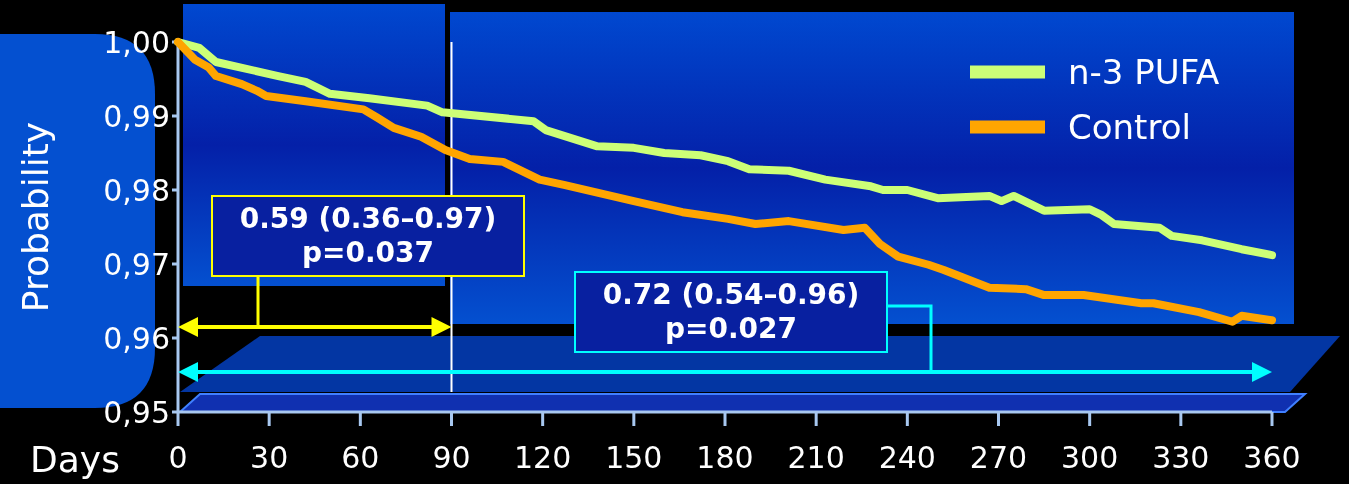 Image resolution: width=1349 pixels, height=484 pixels. I want to click on x-tick-label: 30, so click(269, 457).